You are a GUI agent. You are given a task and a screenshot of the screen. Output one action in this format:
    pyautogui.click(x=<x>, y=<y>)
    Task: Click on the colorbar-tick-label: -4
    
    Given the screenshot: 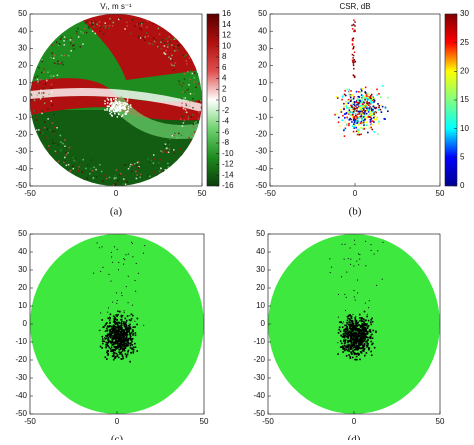 What is the action you would take?
    pyautogui.click(x=226, y=121)
    